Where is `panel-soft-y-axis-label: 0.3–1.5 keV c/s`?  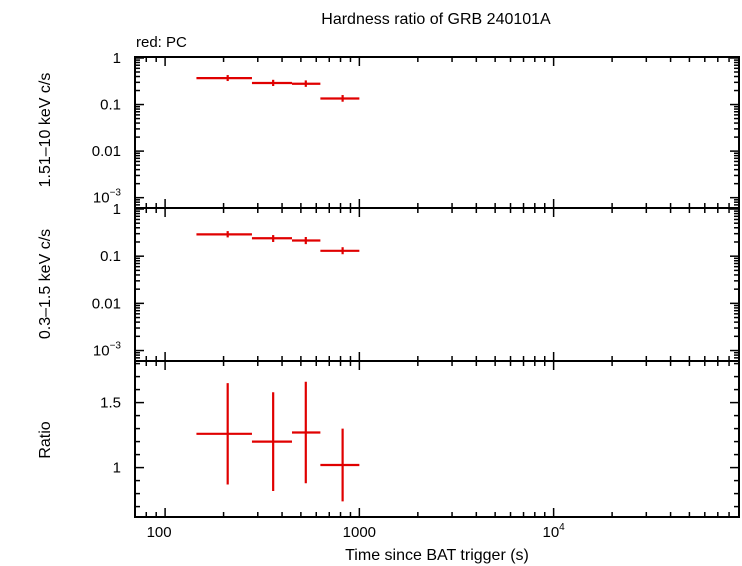 panel-soft-y-axis-label: 0.3–1.5 keV c/s is located at coordinates (45, 284).